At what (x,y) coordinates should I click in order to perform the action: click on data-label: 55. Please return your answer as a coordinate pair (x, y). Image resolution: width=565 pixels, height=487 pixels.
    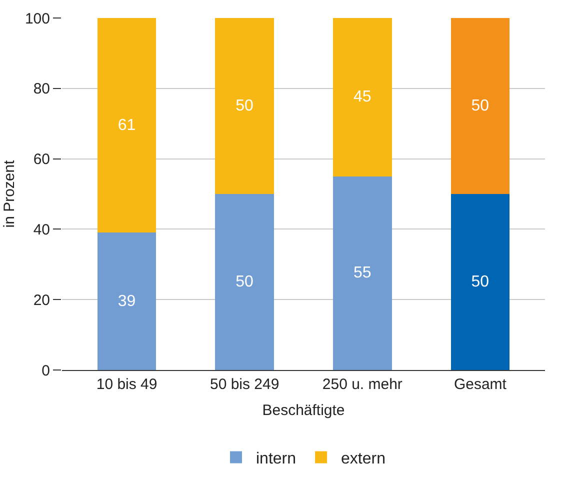
    Looking at the image, I should click on (362, 273).